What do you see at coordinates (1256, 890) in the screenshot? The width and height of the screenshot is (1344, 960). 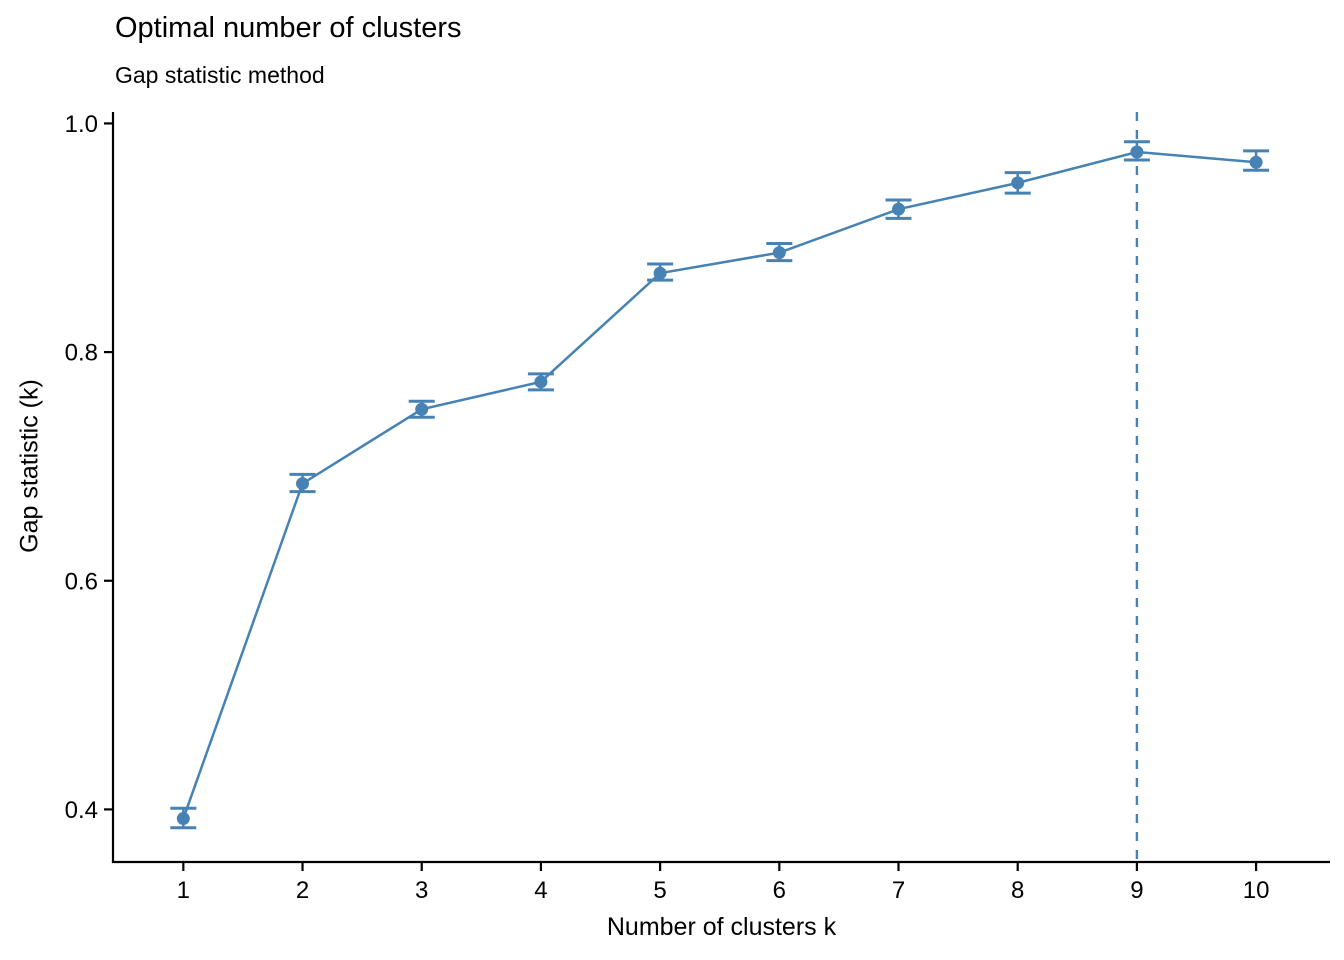 I see `x-tick-label: 10` at bounding box center [1256, 890].